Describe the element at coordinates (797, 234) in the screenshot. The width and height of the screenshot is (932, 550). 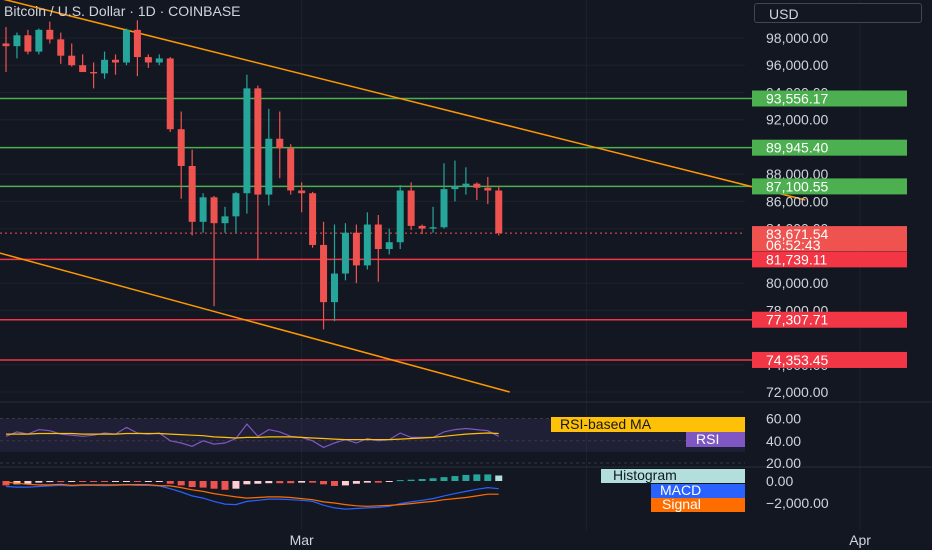
I see `last-price-label: 83,671.54` at that location.